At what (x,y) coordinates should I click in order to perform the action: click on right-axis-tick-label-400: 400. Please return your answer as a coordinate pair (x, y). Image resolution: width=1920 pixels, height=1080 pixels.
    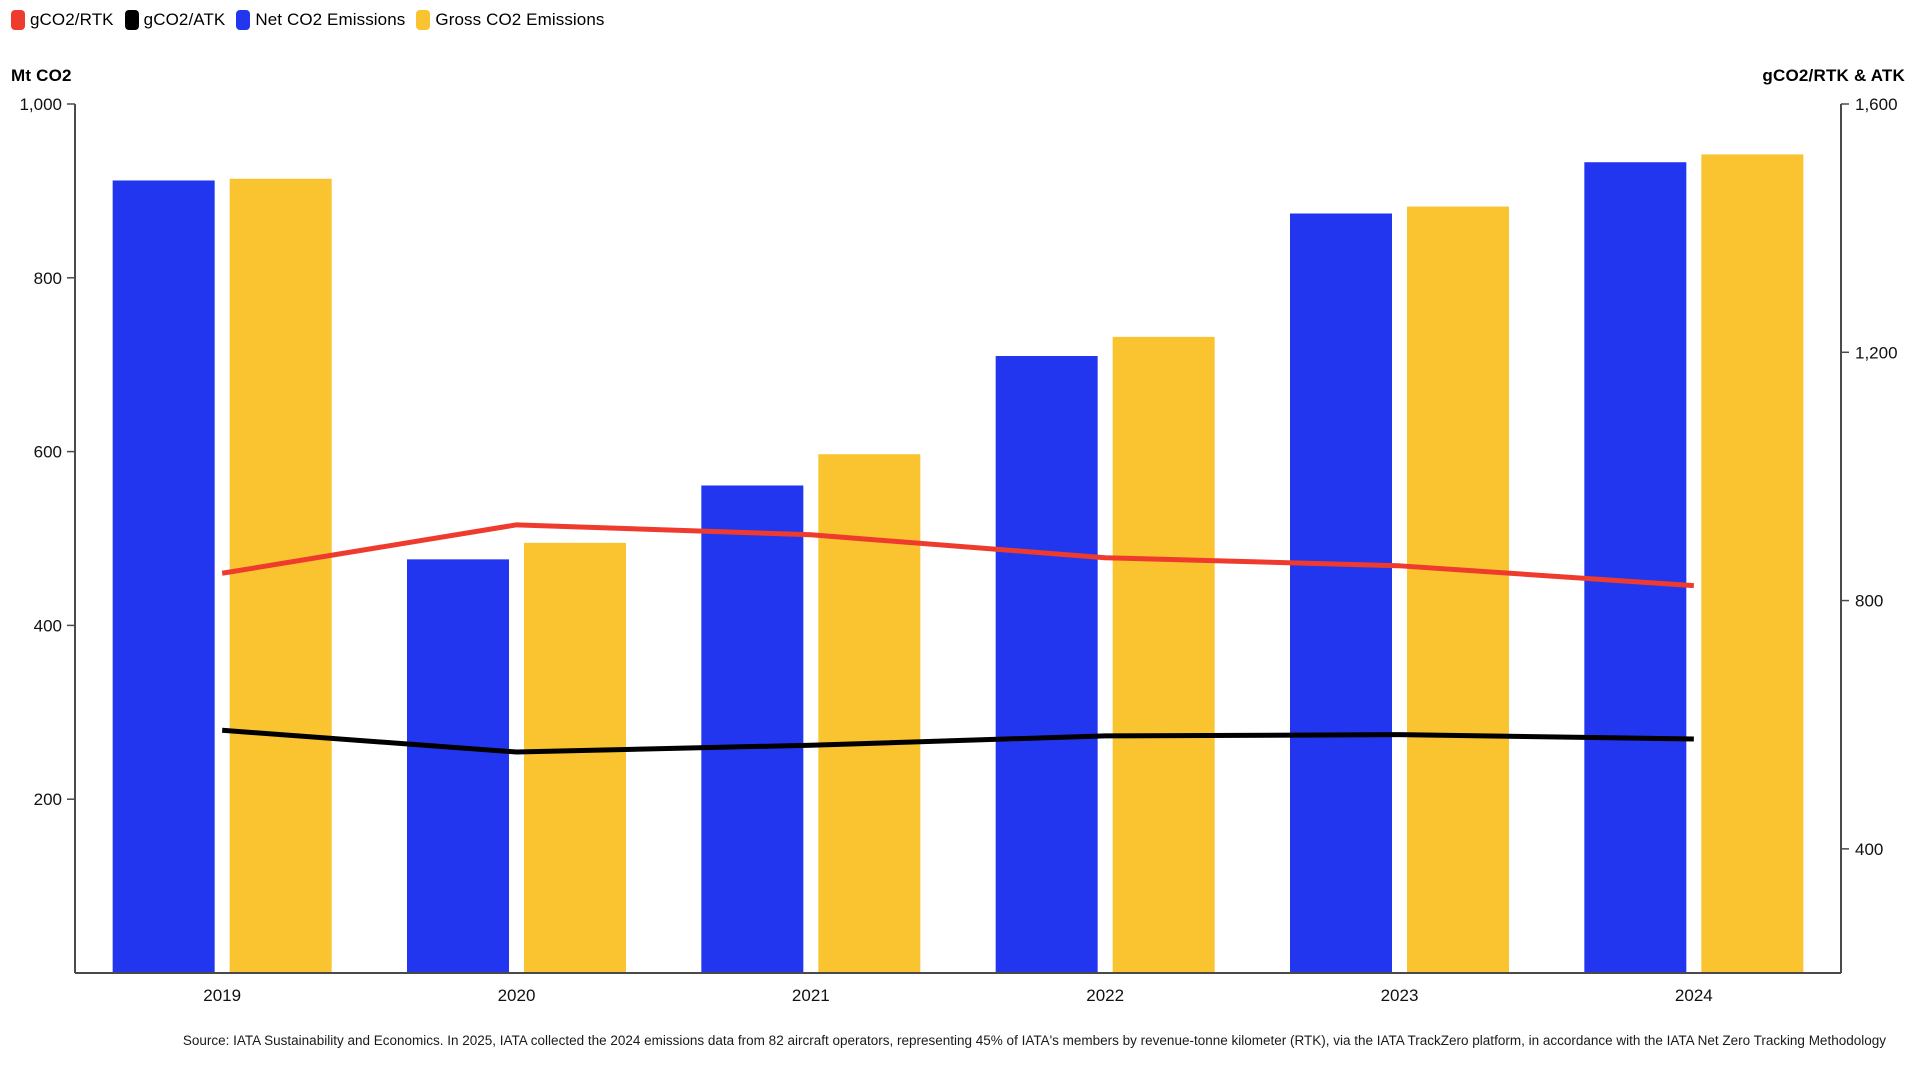
    Looking at the image, I should click on (1869, 849).